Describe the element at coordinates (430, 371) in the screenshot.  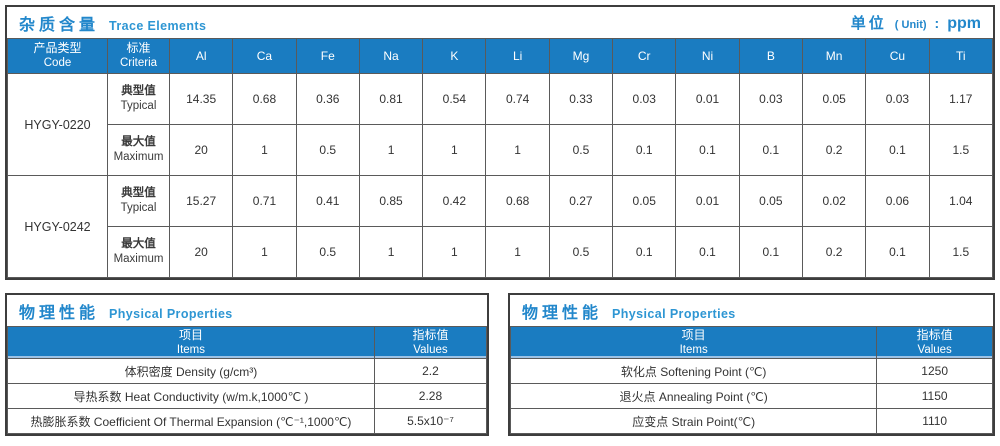
I see `property-value-cell: 2.2` at that location.